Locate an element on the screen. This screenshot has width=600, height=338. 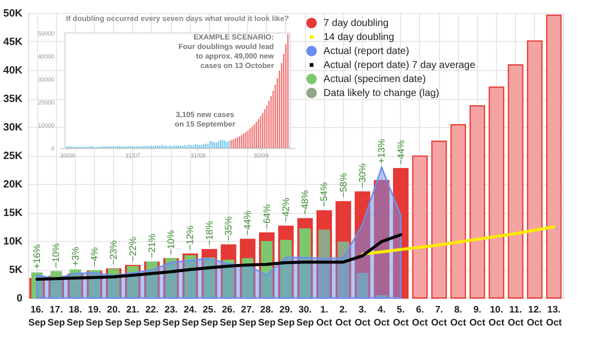
line-series is located at coordinates (458, 240).